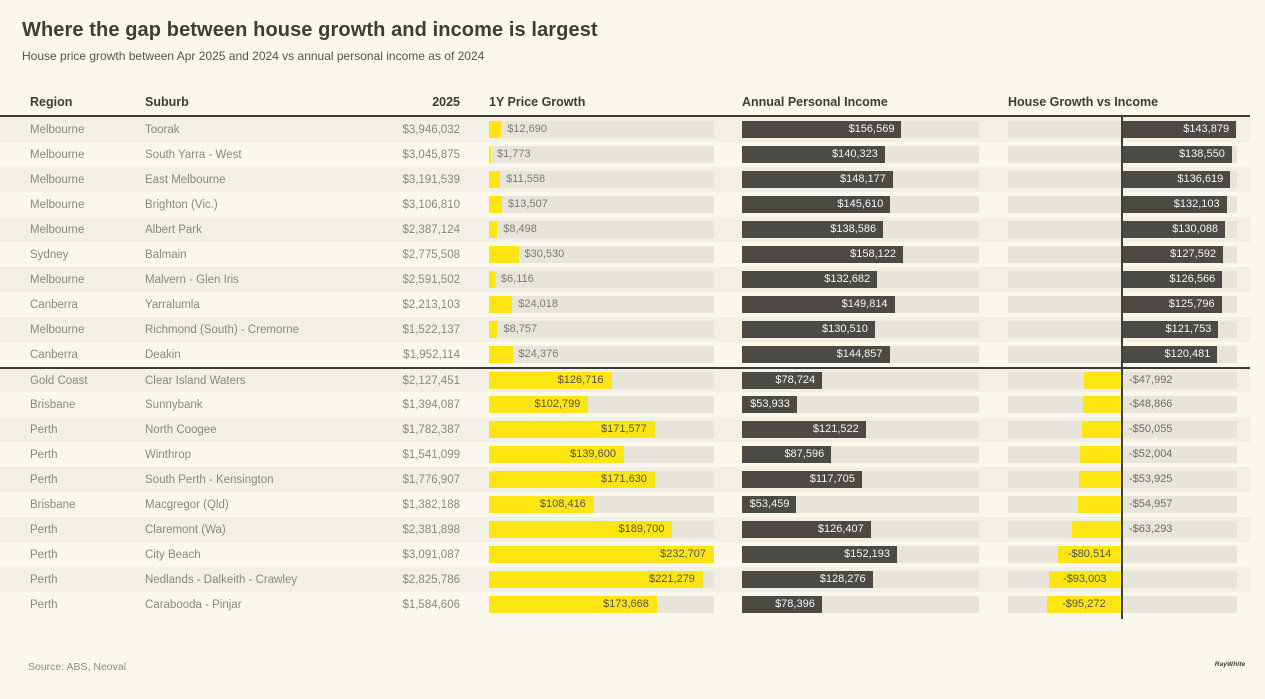 The height and width of the screenshot is (699, 1265). Describe the element at coordinates (222, 329) in the screenshot. I see `suburb-cell: Richmond (South) - Cremorne` at that location.